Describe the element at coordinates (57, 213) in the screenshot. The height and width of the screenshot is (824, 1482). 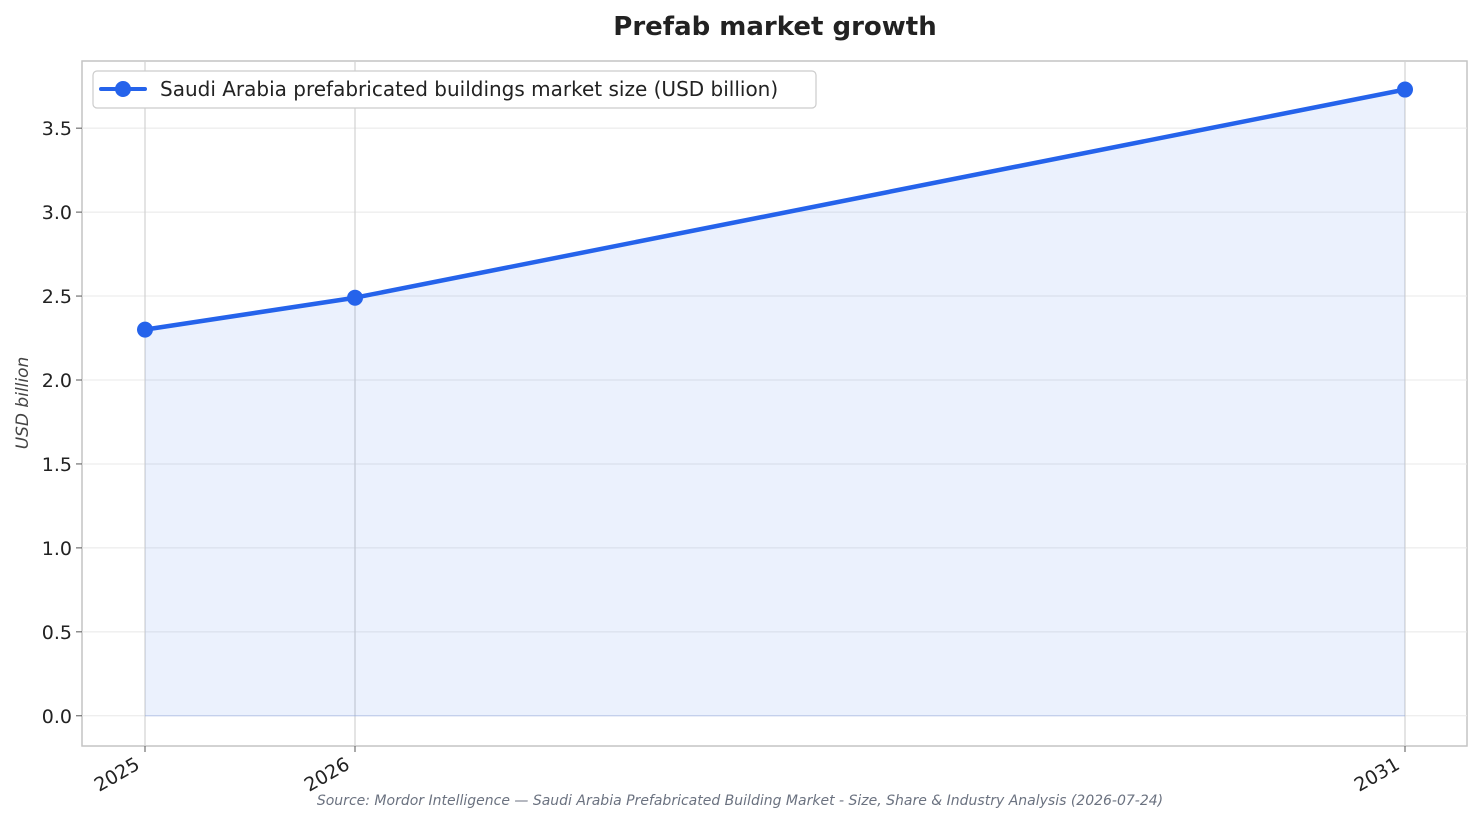
I see `y-tick-label: 3.0` at that location.